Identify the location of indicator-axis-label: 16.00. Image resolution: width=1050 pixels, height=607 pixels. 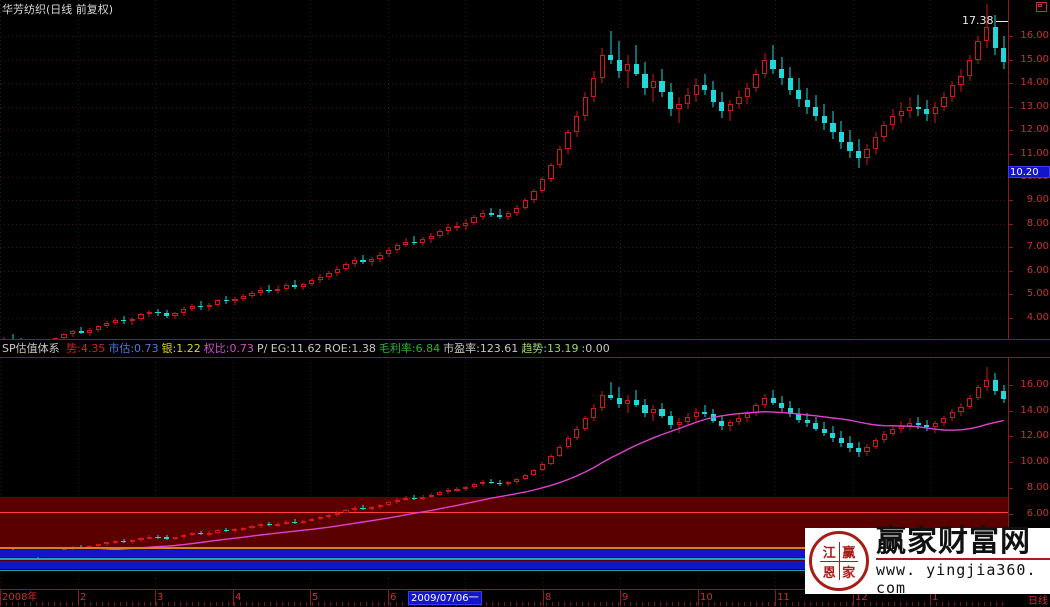
(1034, 384).